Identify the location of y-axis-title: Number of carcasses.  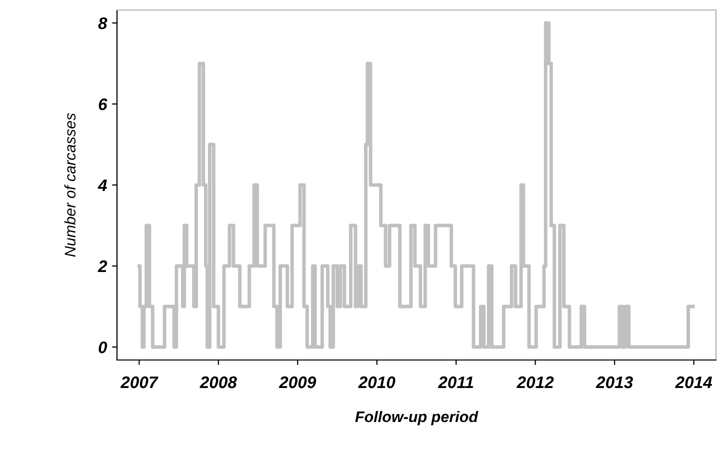
(70, 185).